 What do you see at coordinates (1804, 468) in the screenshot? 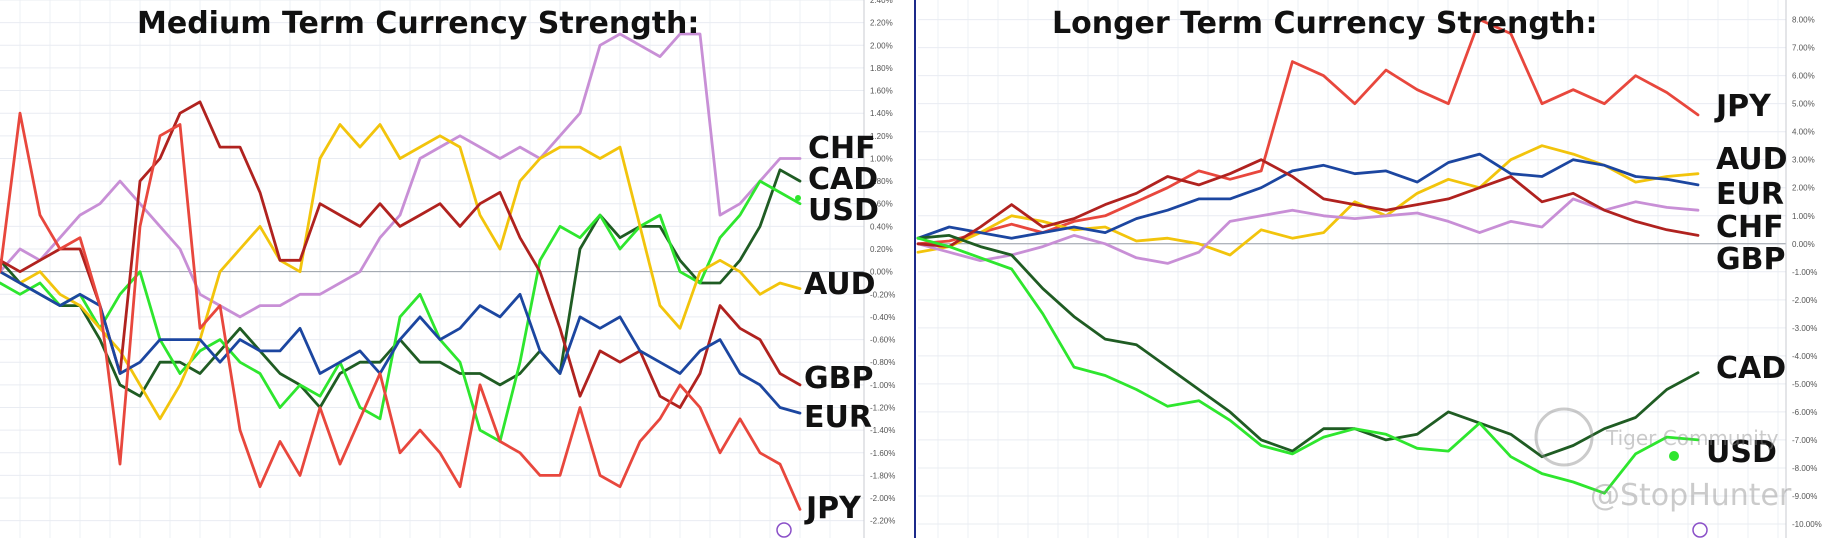
I see `y-tick-label: -8.00%` at bounding box center [1804, 468].